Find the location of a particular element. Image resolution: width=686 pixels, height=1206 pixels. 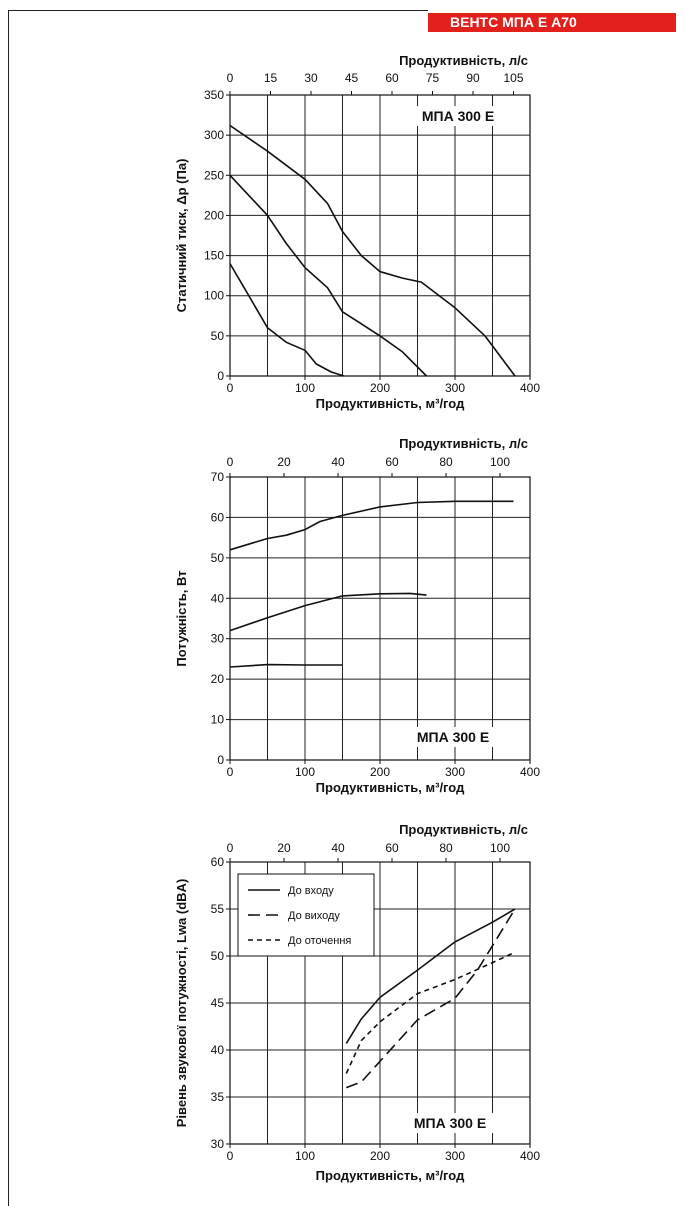

y-tick-label: 150 is located at coordinates (214, 256).